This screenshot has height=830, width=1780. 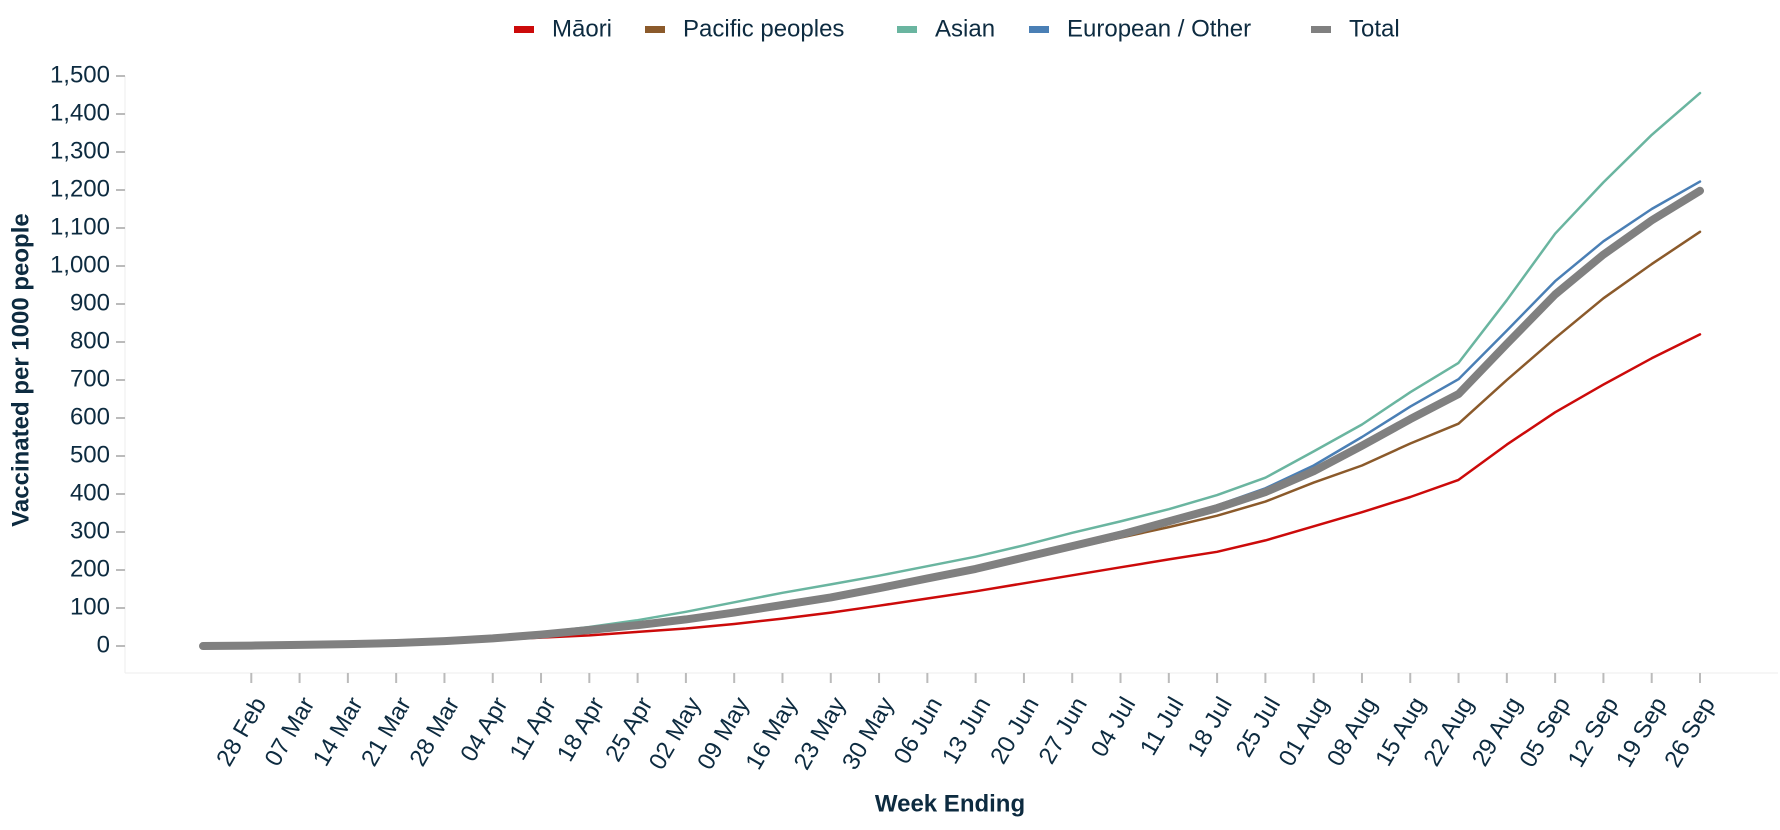 I want to click on y-tick-label: 900, so click(x=90, y=302).